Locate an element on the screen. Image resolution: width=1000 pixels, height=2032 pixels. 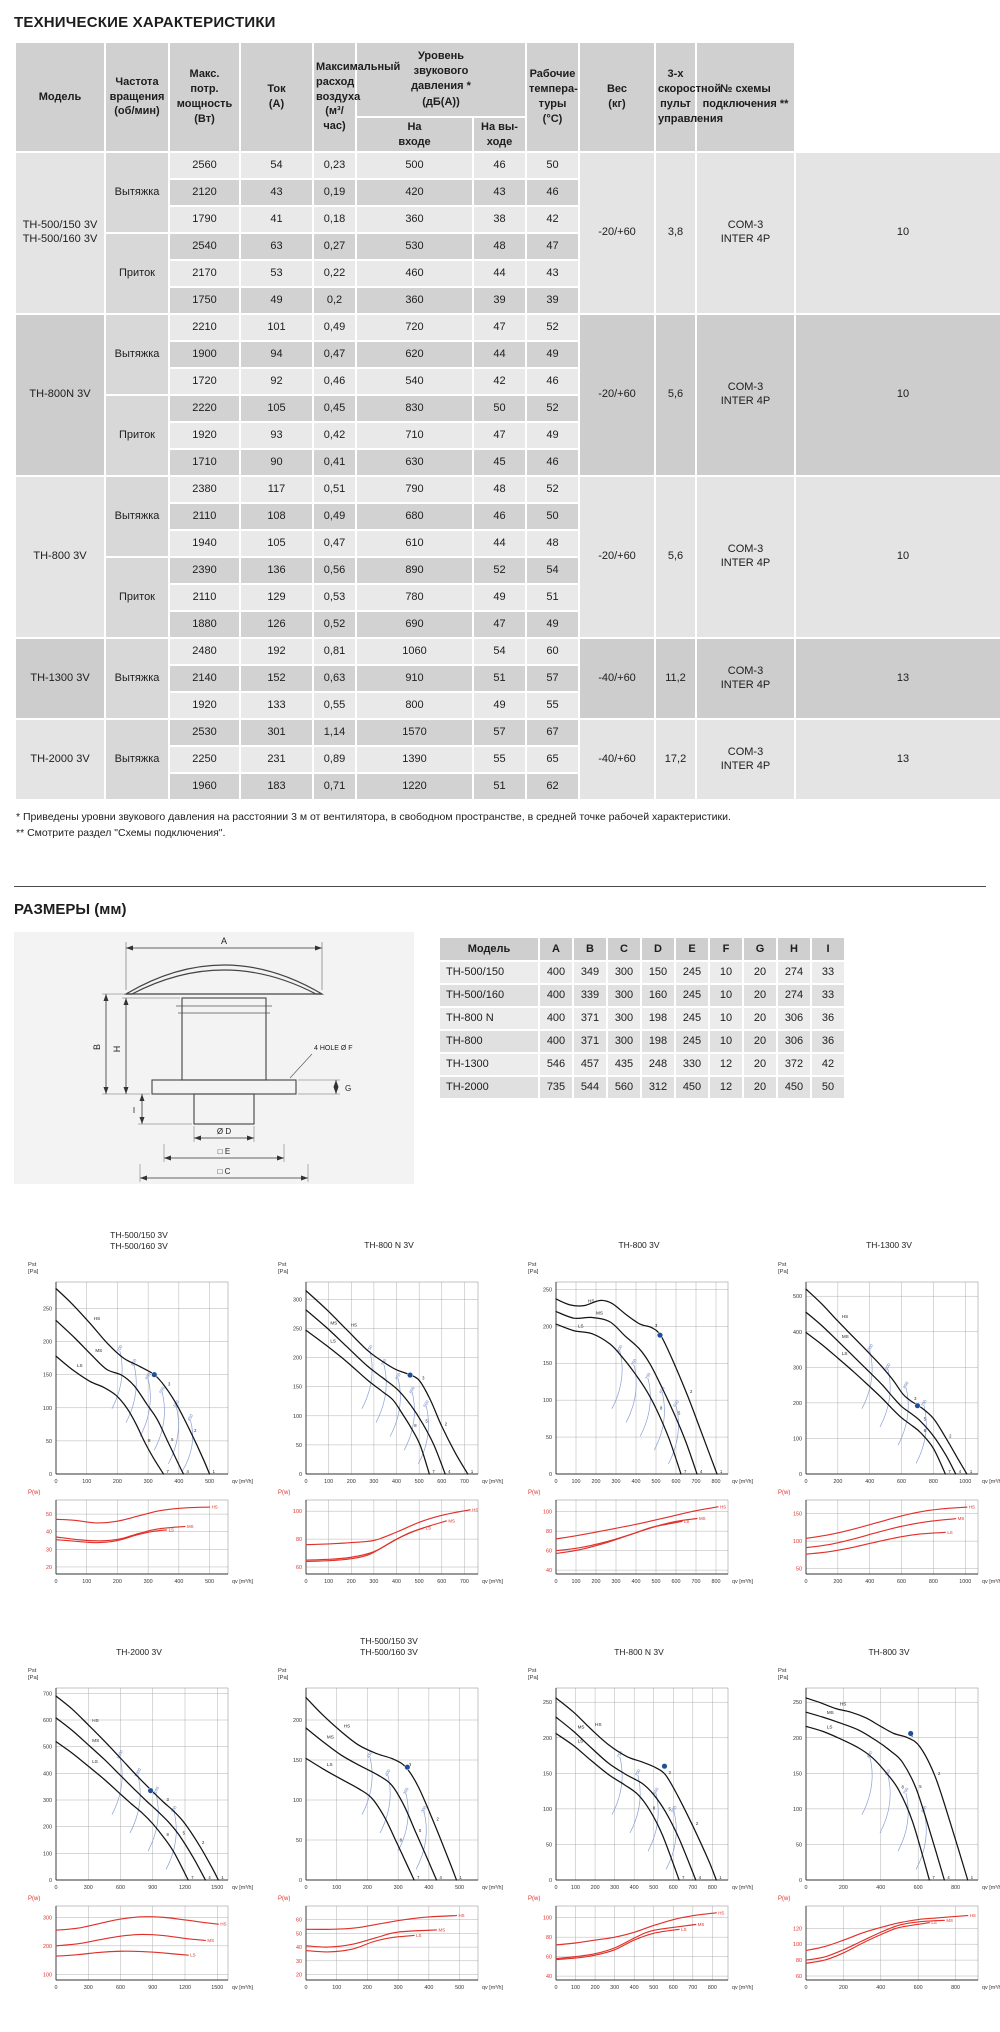
sizes-heading: РАЗМЕРЫ (мм) is located at coordinates (70, 909).